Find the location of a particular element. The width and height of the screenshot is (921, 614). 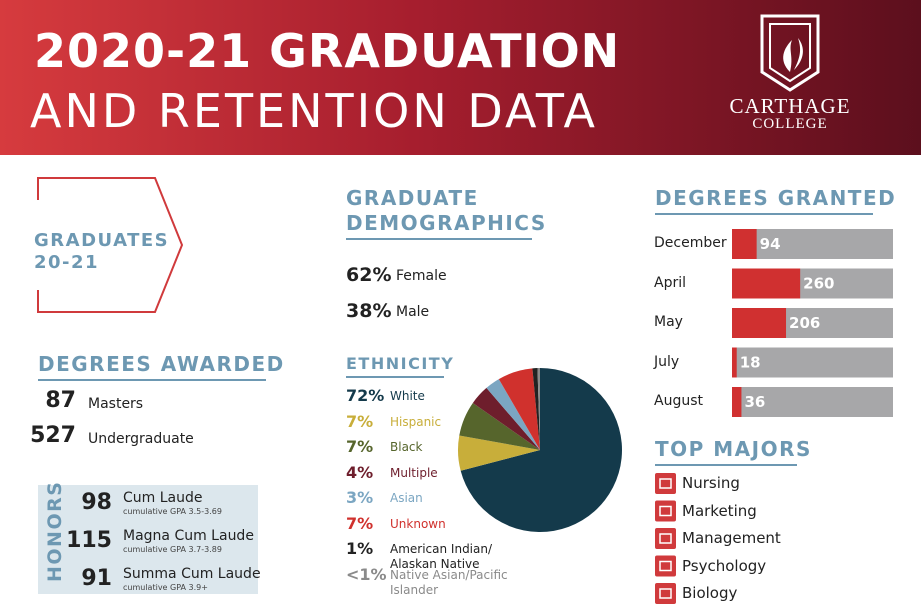

count-label: Masters is located at coordinates (116, 404).